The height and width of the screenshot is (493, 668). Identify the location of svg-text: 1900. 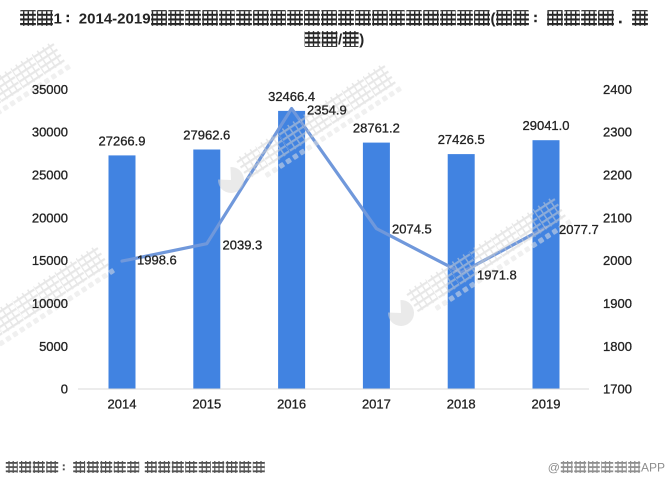
(617, 303).